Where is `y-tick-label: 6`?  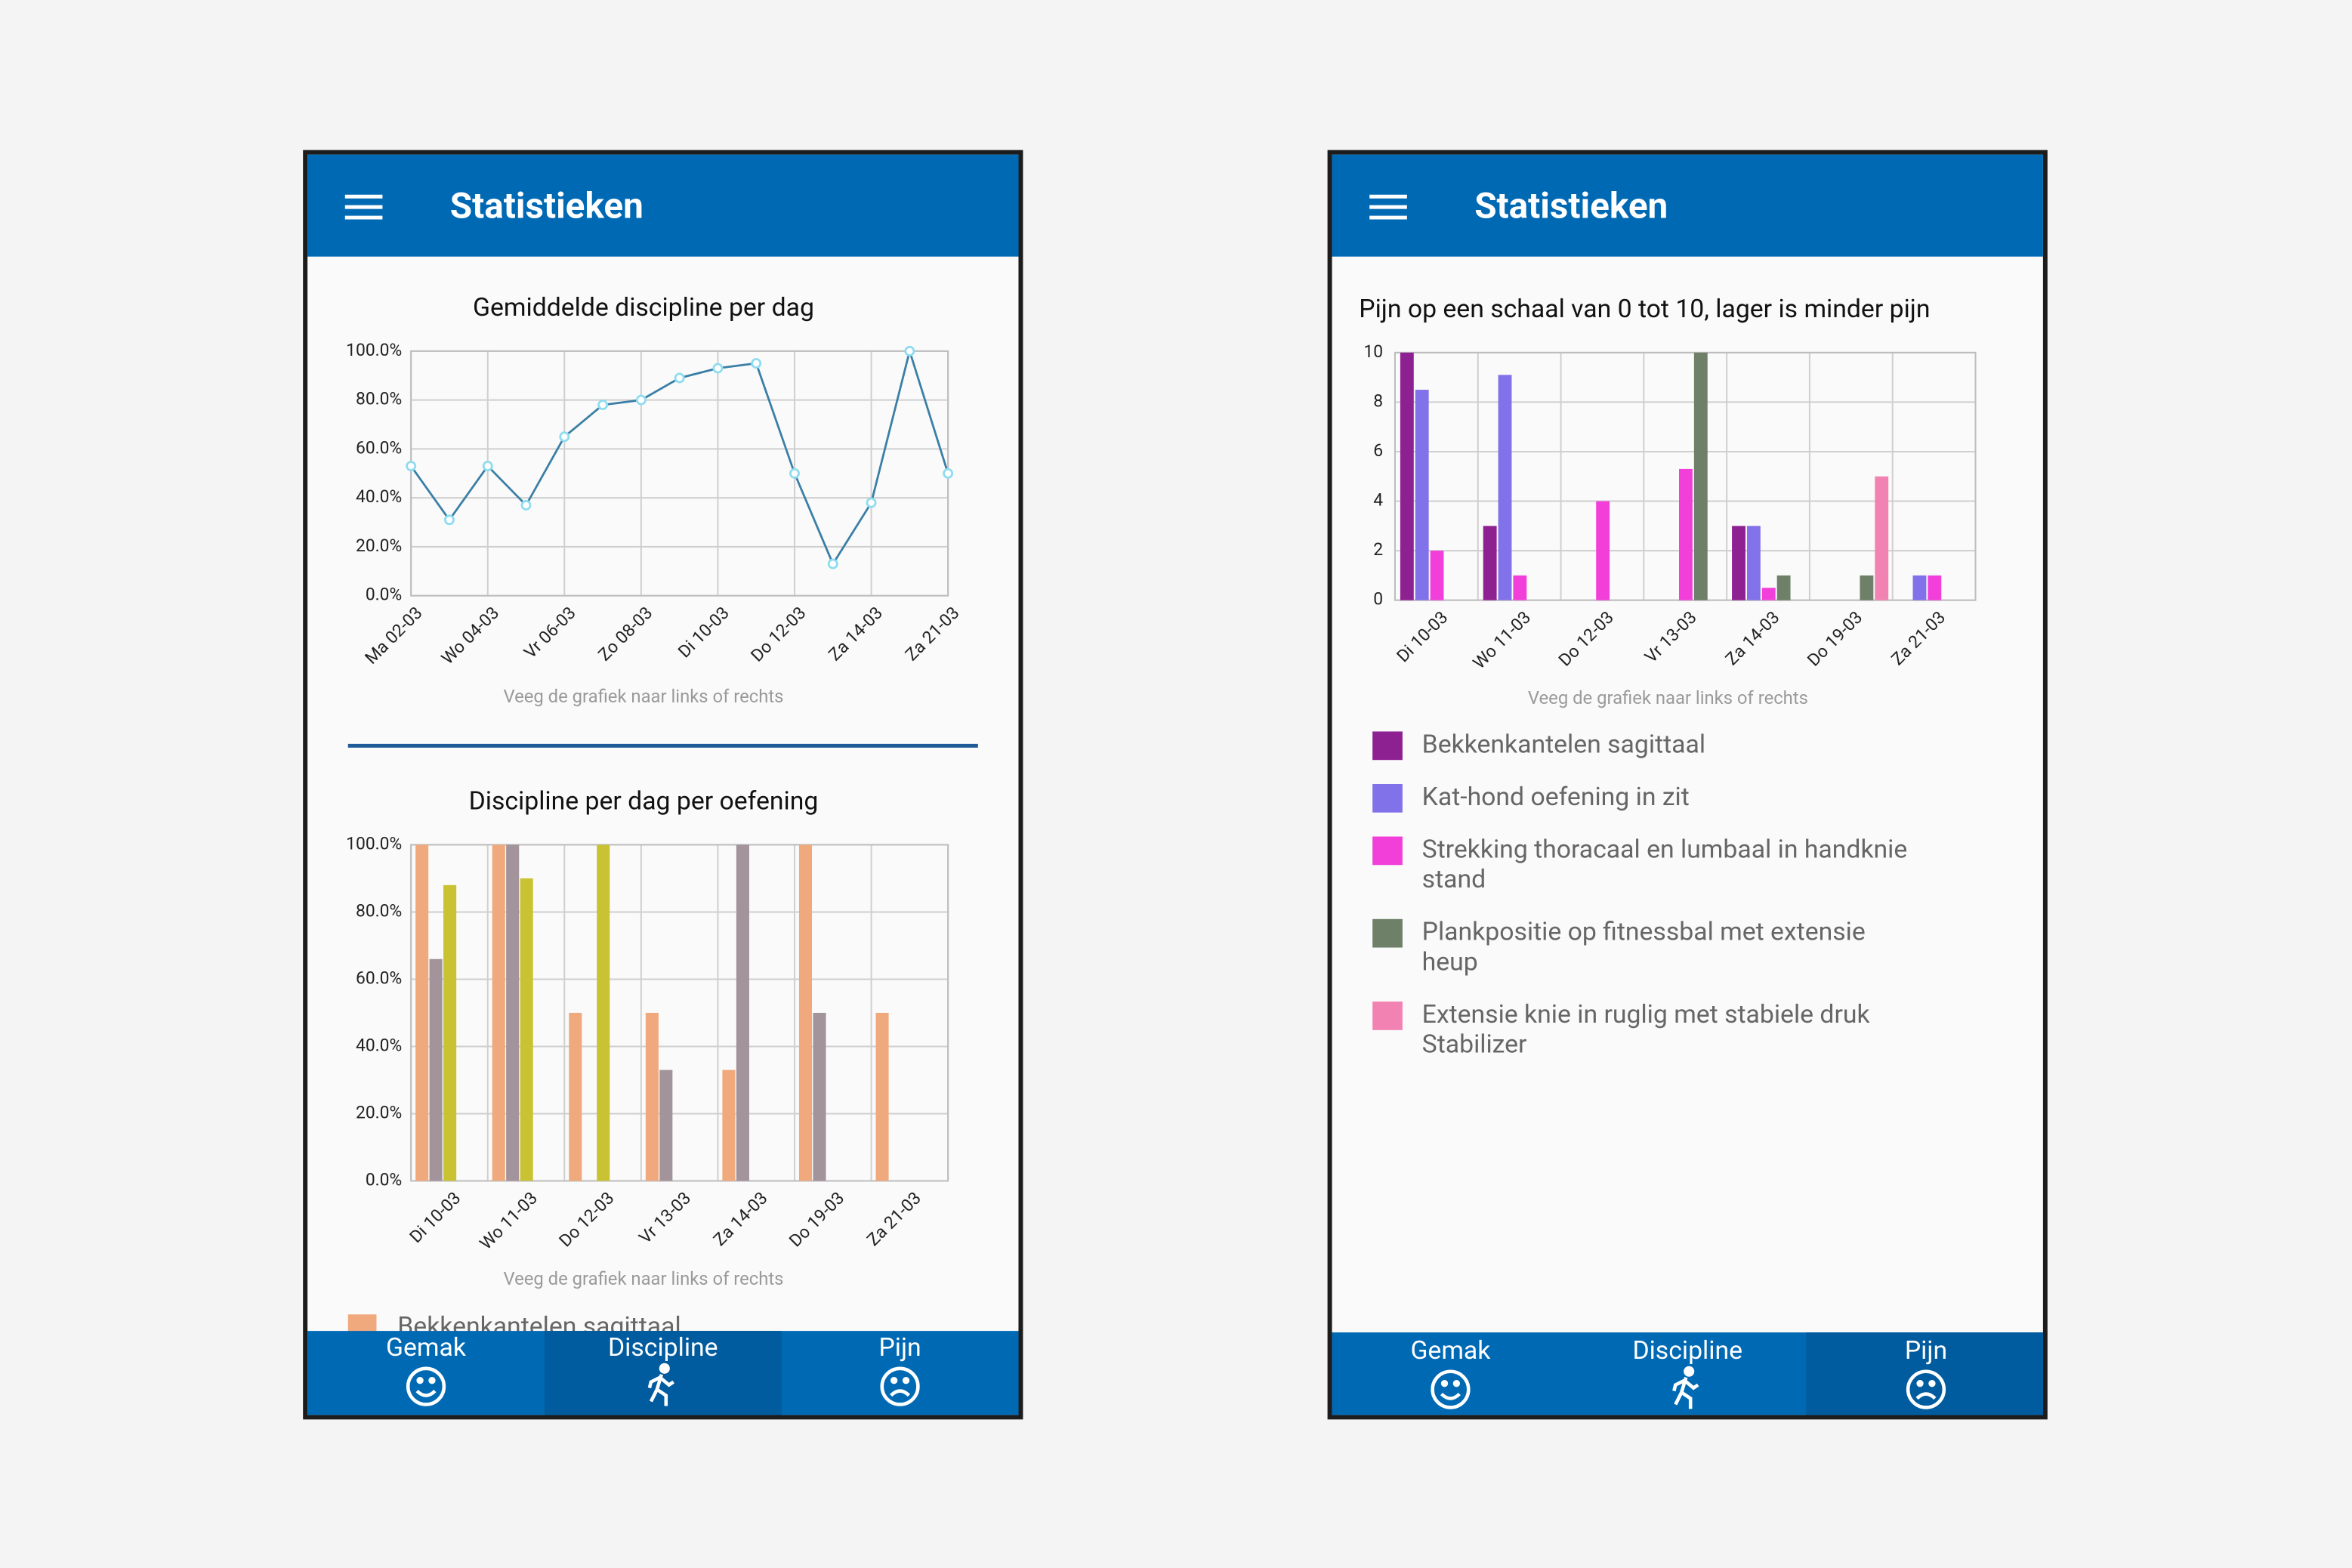
y-tick-label: 6 is located at coordinates (1378, 451).